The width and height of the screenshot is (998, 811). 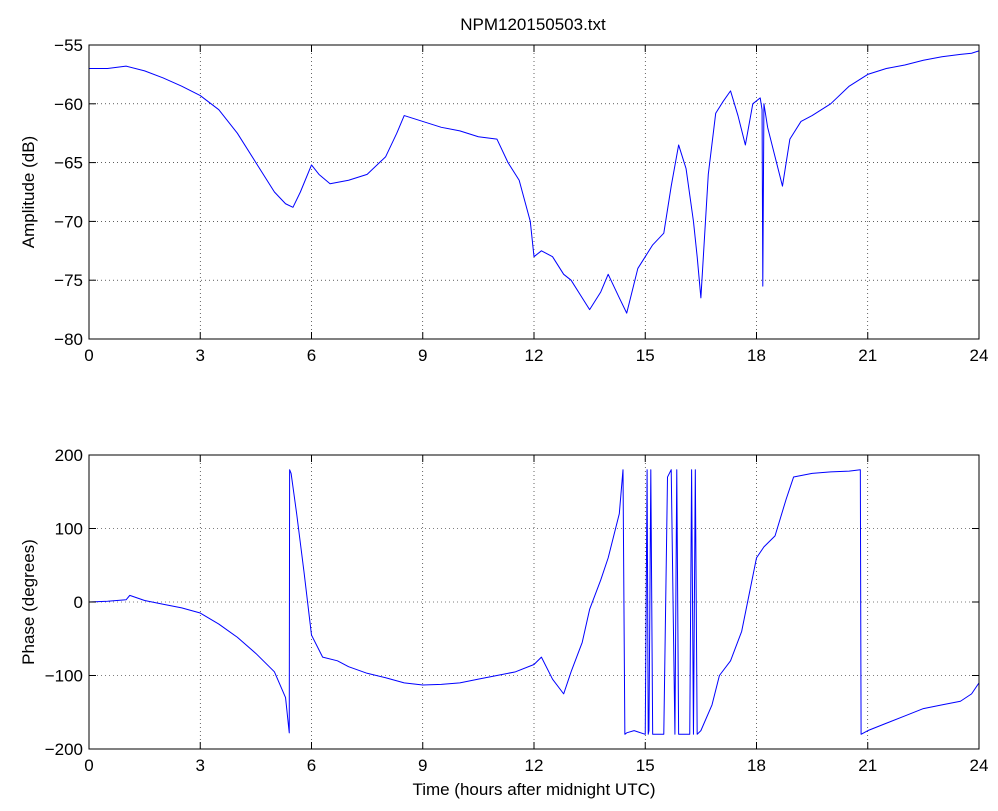 What do you see at coordinates (756, 765) in the screenshot?
I see `phase-xtick-label: 18` at bounding box center [756, 765].